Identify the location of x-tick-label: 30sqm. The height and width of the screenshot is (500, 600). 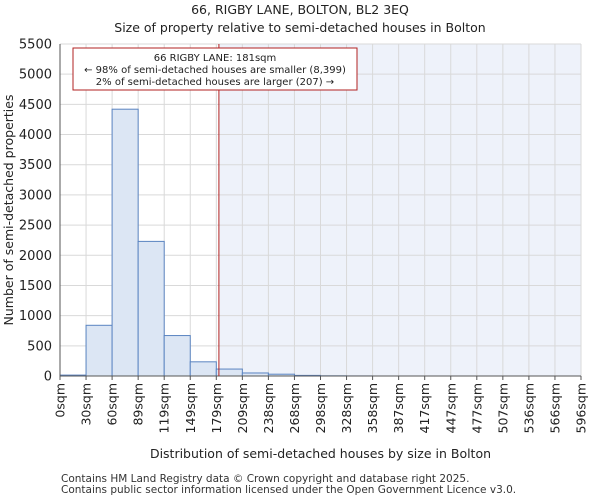
(86, 404).